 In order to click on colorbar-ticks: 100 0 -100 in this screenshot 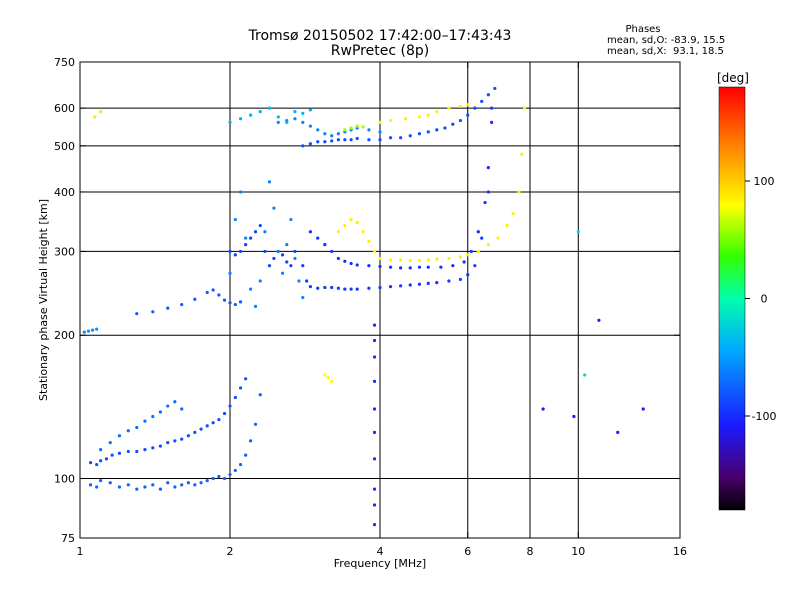, I will do `click(760, 299)`.